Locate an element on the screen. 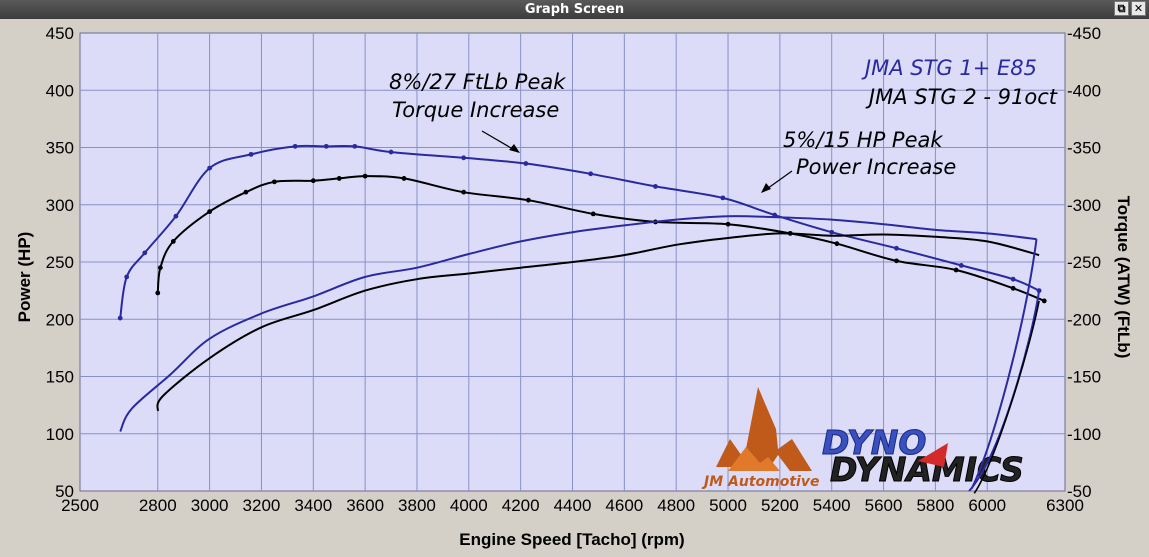 The height and width of the screenshot is (557, 1149). right-tick-label: -450 is located at coordinates (1084, 33).